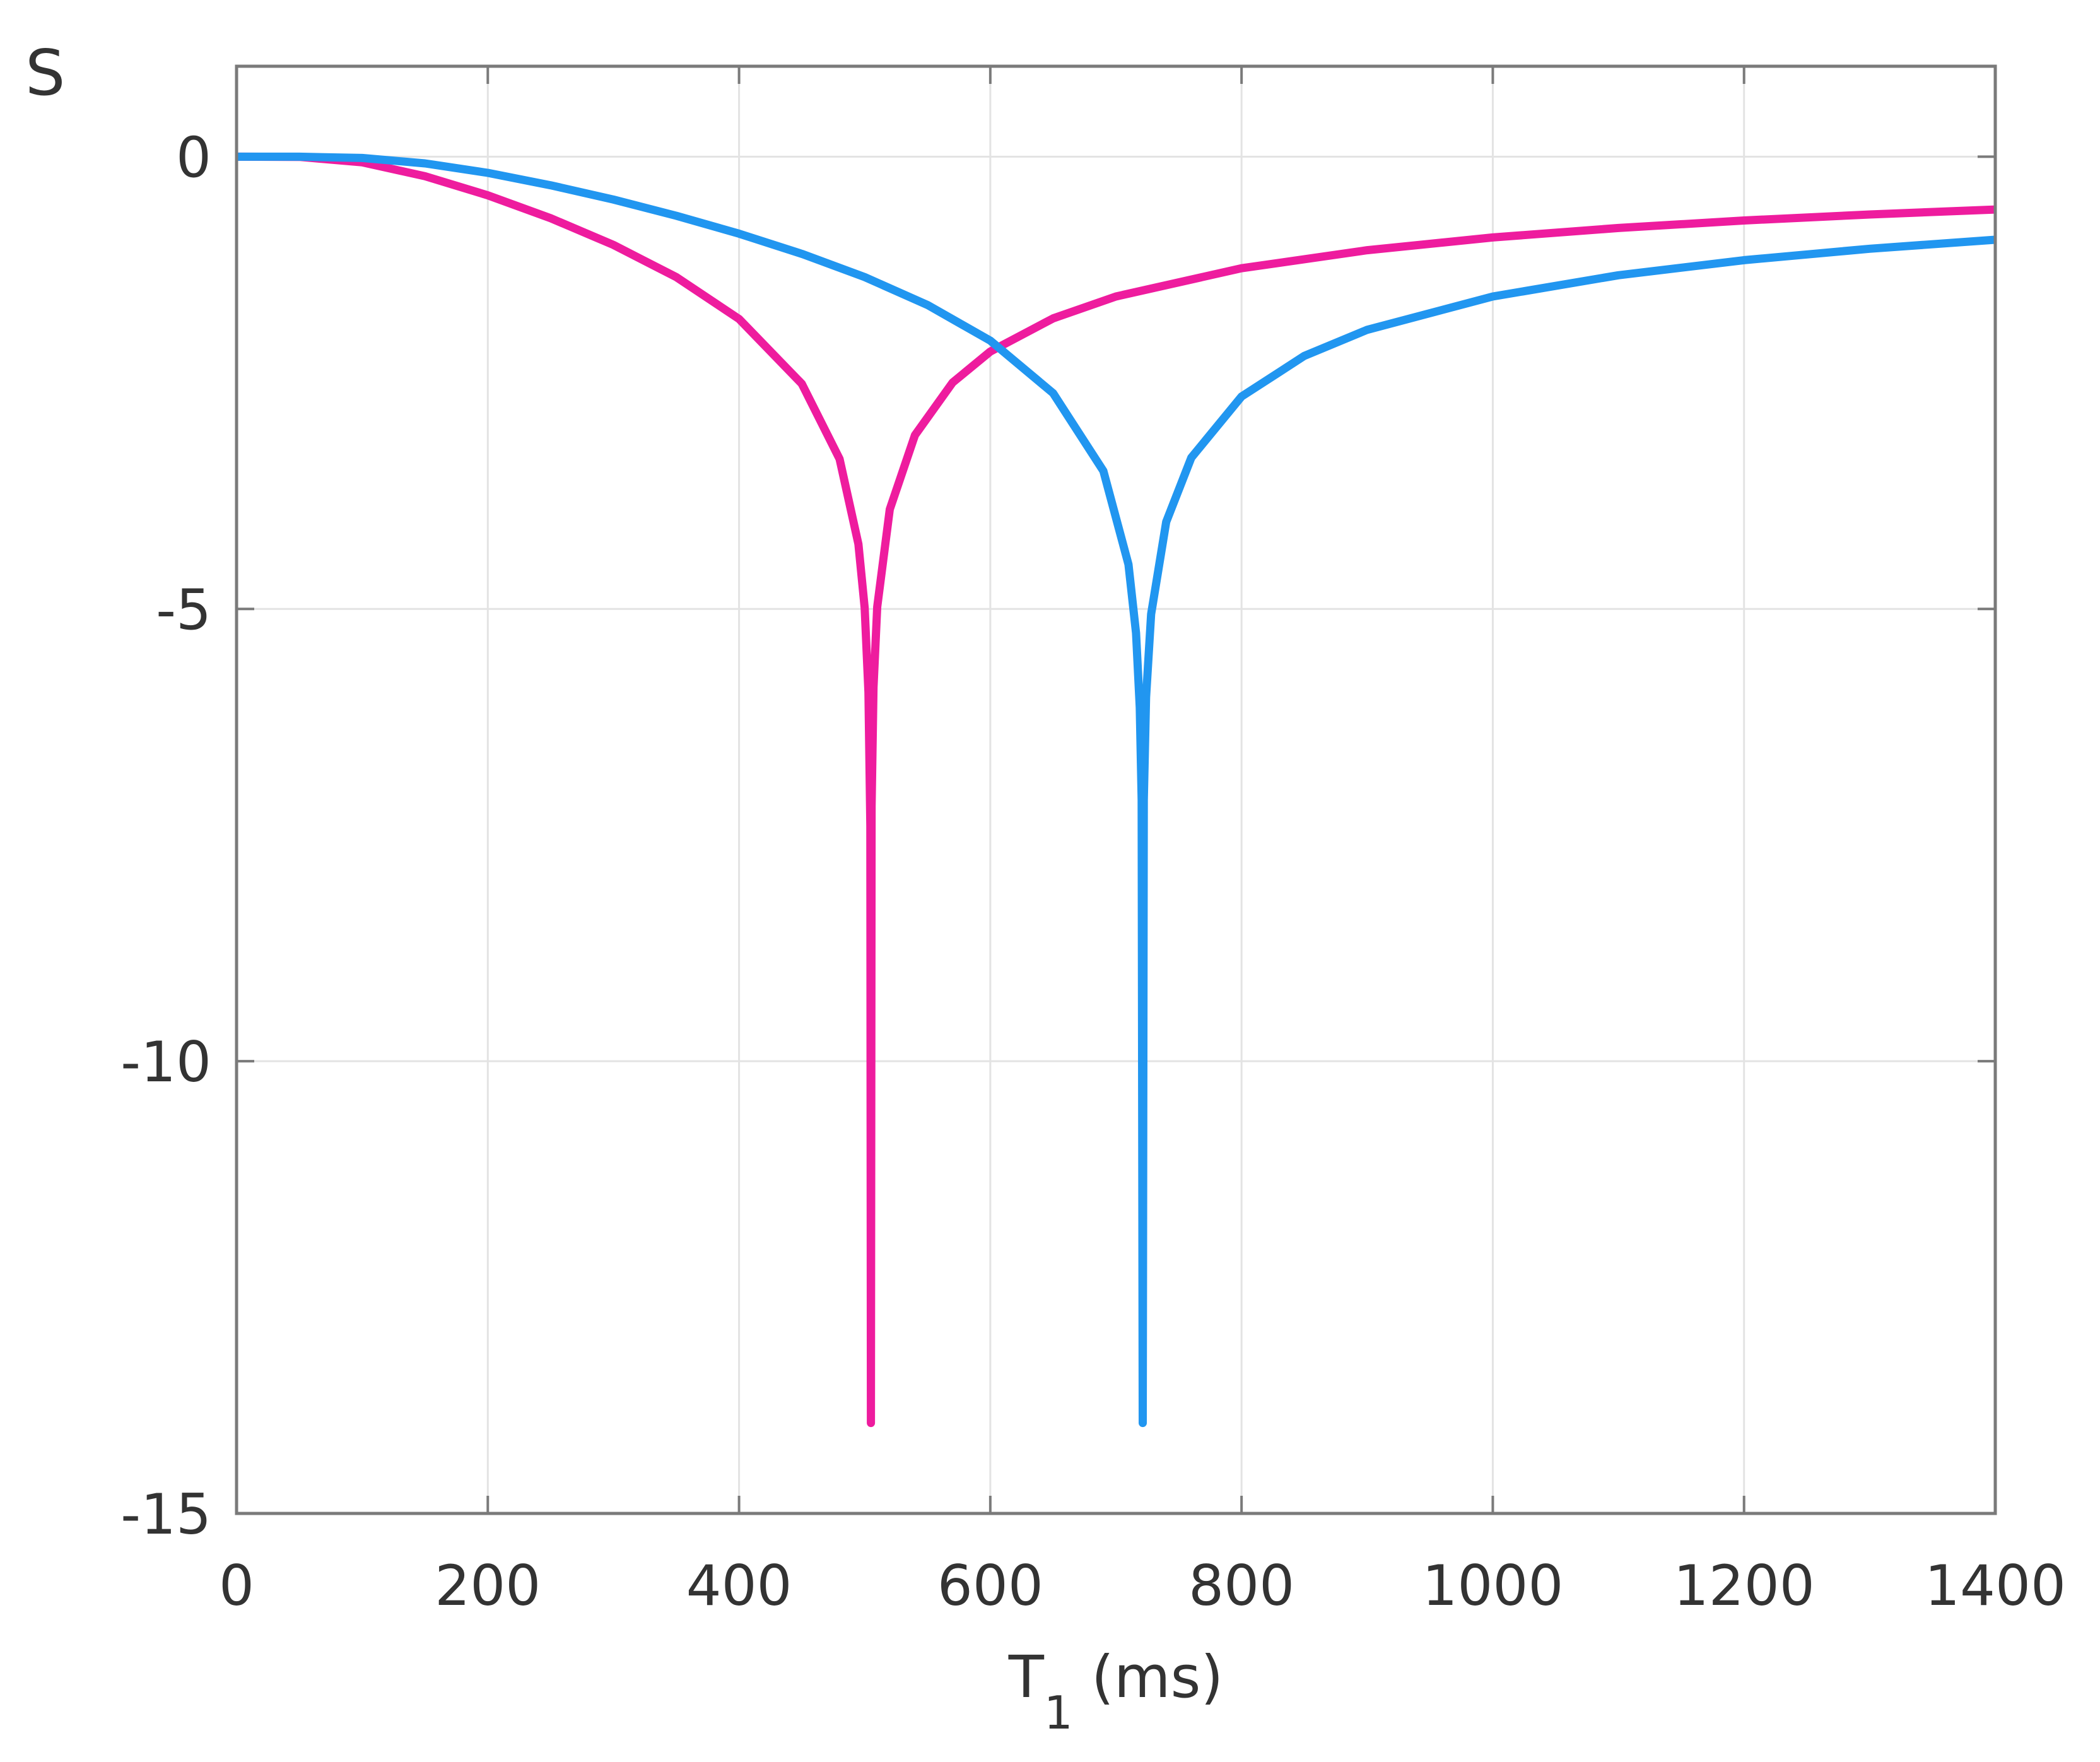 The image size is (2100, 1762). I want to click on x-axis-label: T1 (ms), so click(1116, 1691).